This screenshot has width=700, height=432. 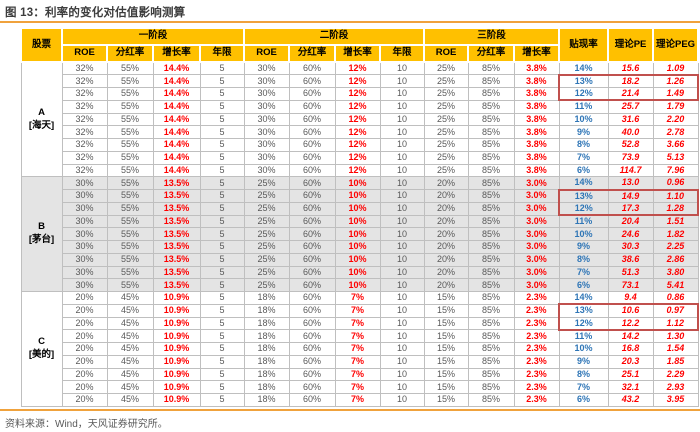 What do you see at coordinates (357, 132) in the screenshot?
I see `stage2-growth-cell: 12%` at bounding box center [357, 132].